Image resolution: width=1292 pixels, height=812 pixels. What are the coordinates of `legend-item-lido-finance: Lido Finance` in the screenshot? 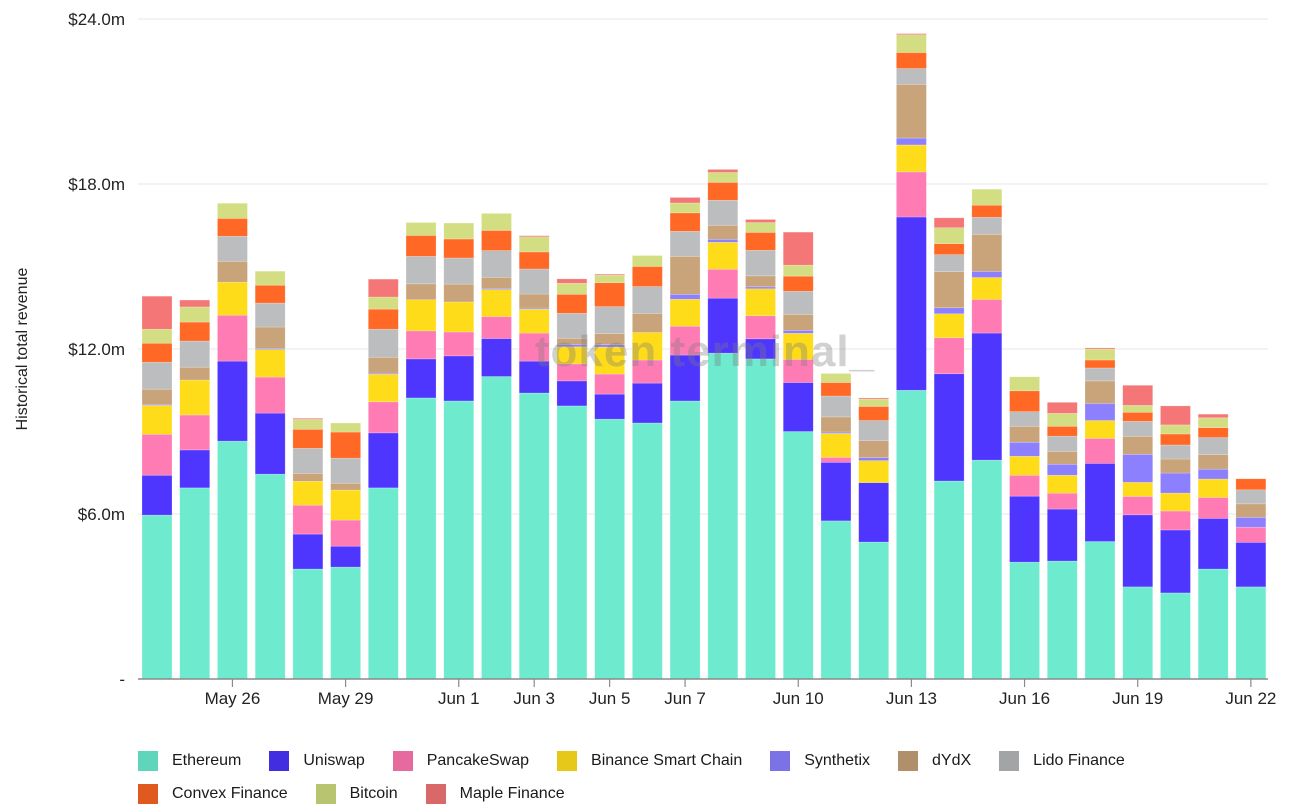 It's located at (1062, 760).